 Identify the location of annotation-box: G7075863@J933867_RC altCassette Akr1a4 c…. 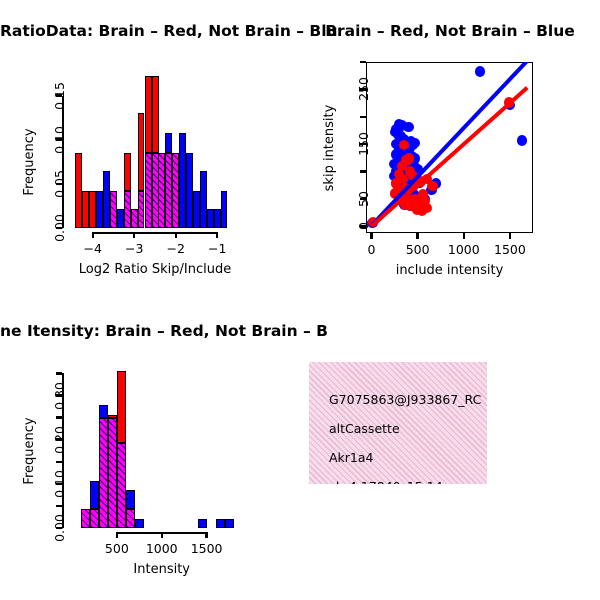
(398, 423).